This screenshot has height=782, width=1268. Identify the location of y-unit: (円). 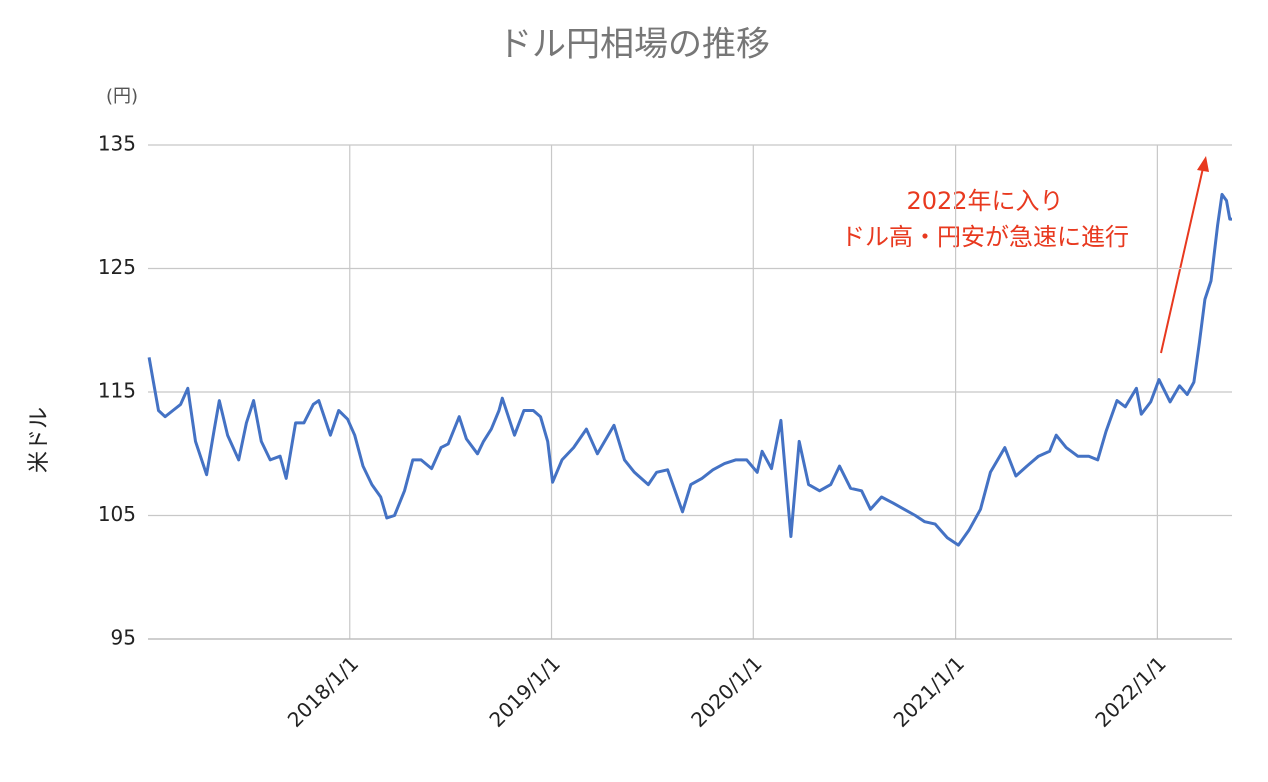
(122, 96).